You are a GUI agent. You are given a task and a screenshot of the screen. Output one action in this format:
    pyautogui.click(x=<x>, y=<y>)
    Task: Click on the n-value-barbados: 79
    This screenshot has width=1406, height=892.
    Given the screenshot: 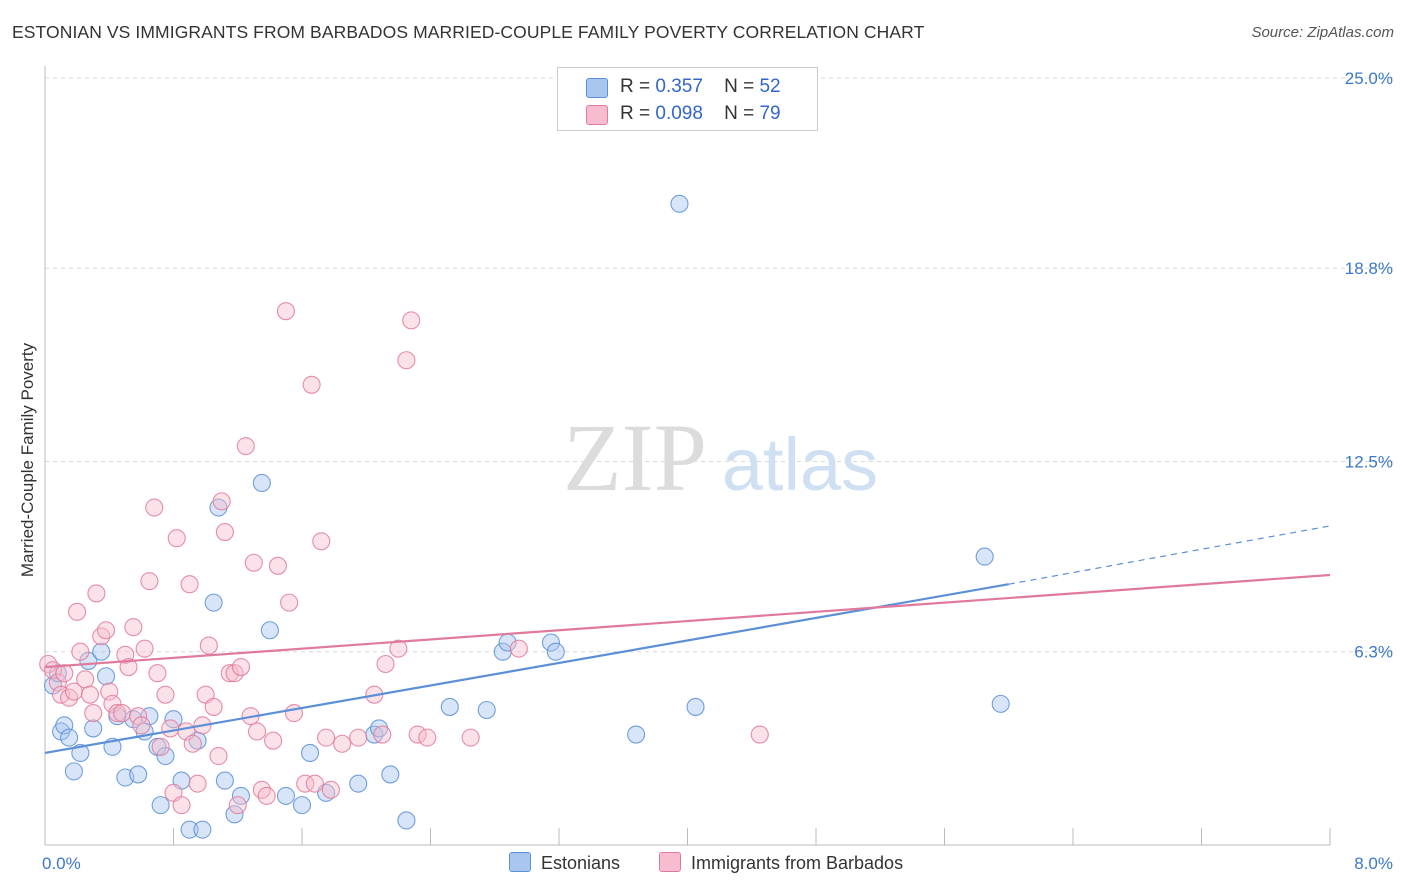 What is the action you would take?
    pyautogui.click(x=770, y=113)
    